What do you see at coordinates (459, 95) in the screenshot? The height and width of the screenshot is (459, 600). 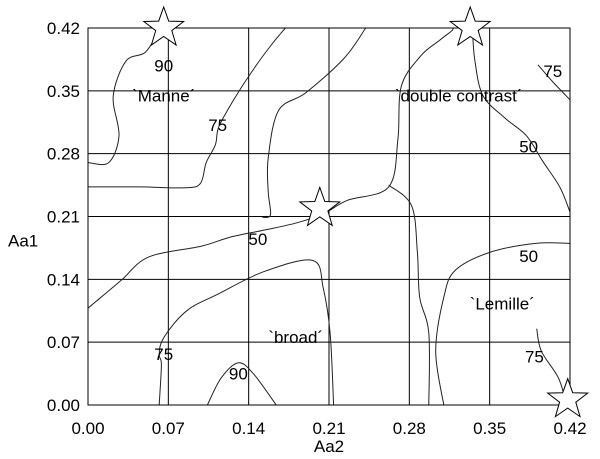 I see `region-label: `double contrast´` at bounding box center [459, 95].